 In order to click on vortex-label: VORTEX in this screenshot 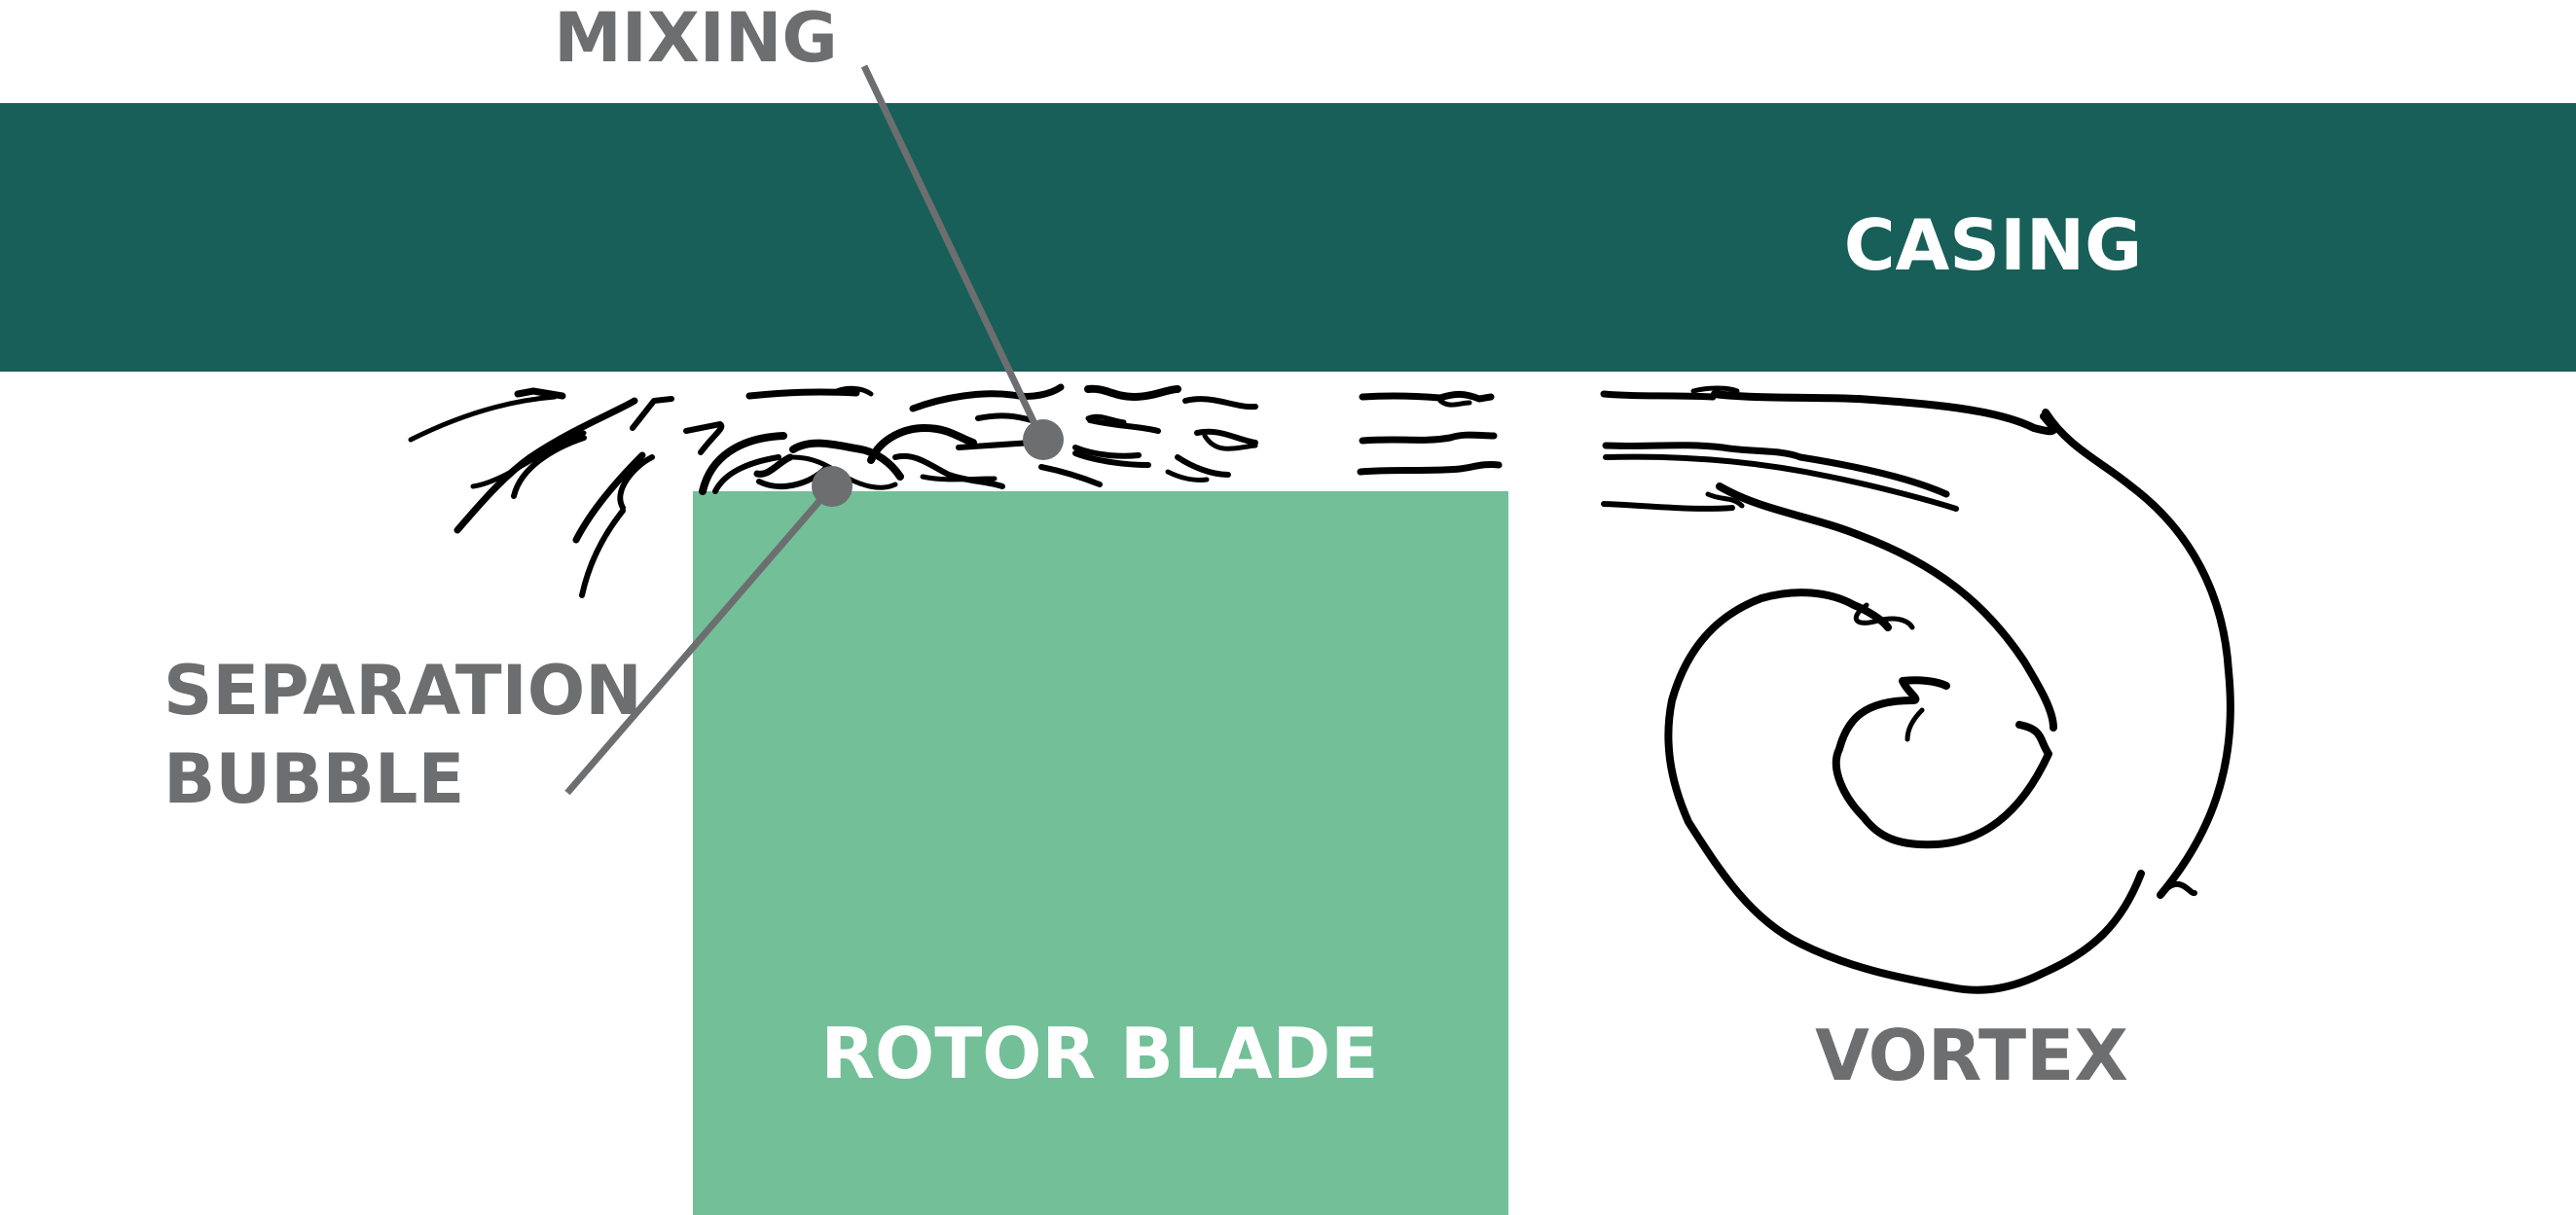, I will do `click(1971, 1055)`.